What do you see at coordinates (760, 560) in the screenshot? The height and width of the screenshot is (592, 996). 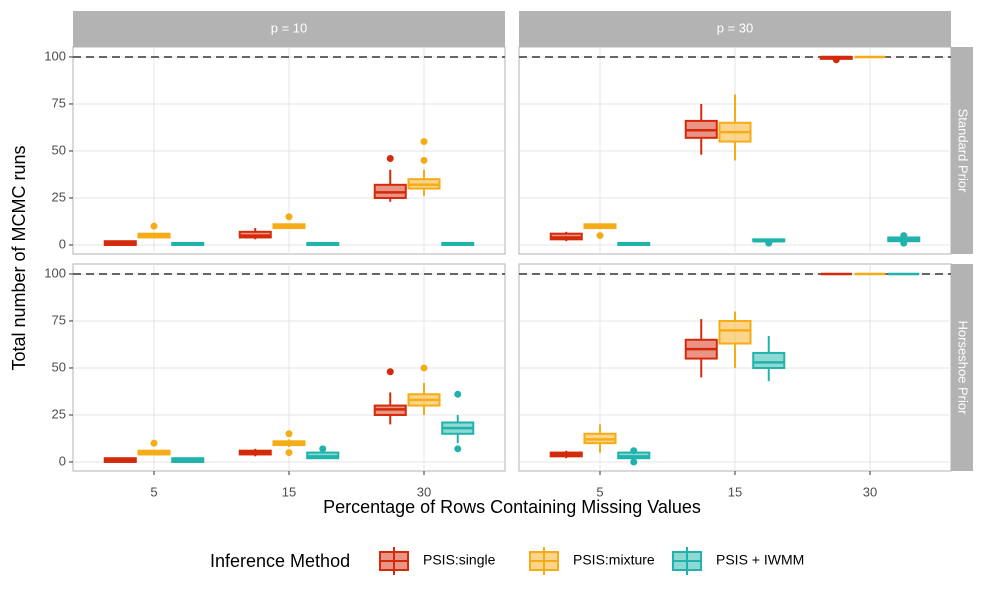 I see `legend-label: PSIS + IWMM` at bounding box center [760, 560].